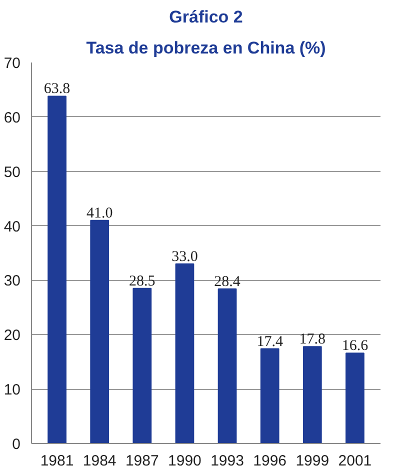  What do you see at coordinates (355, 461) in the screenshot?
I see `x-tick-label: 2001` at bounding box center [355, 461].